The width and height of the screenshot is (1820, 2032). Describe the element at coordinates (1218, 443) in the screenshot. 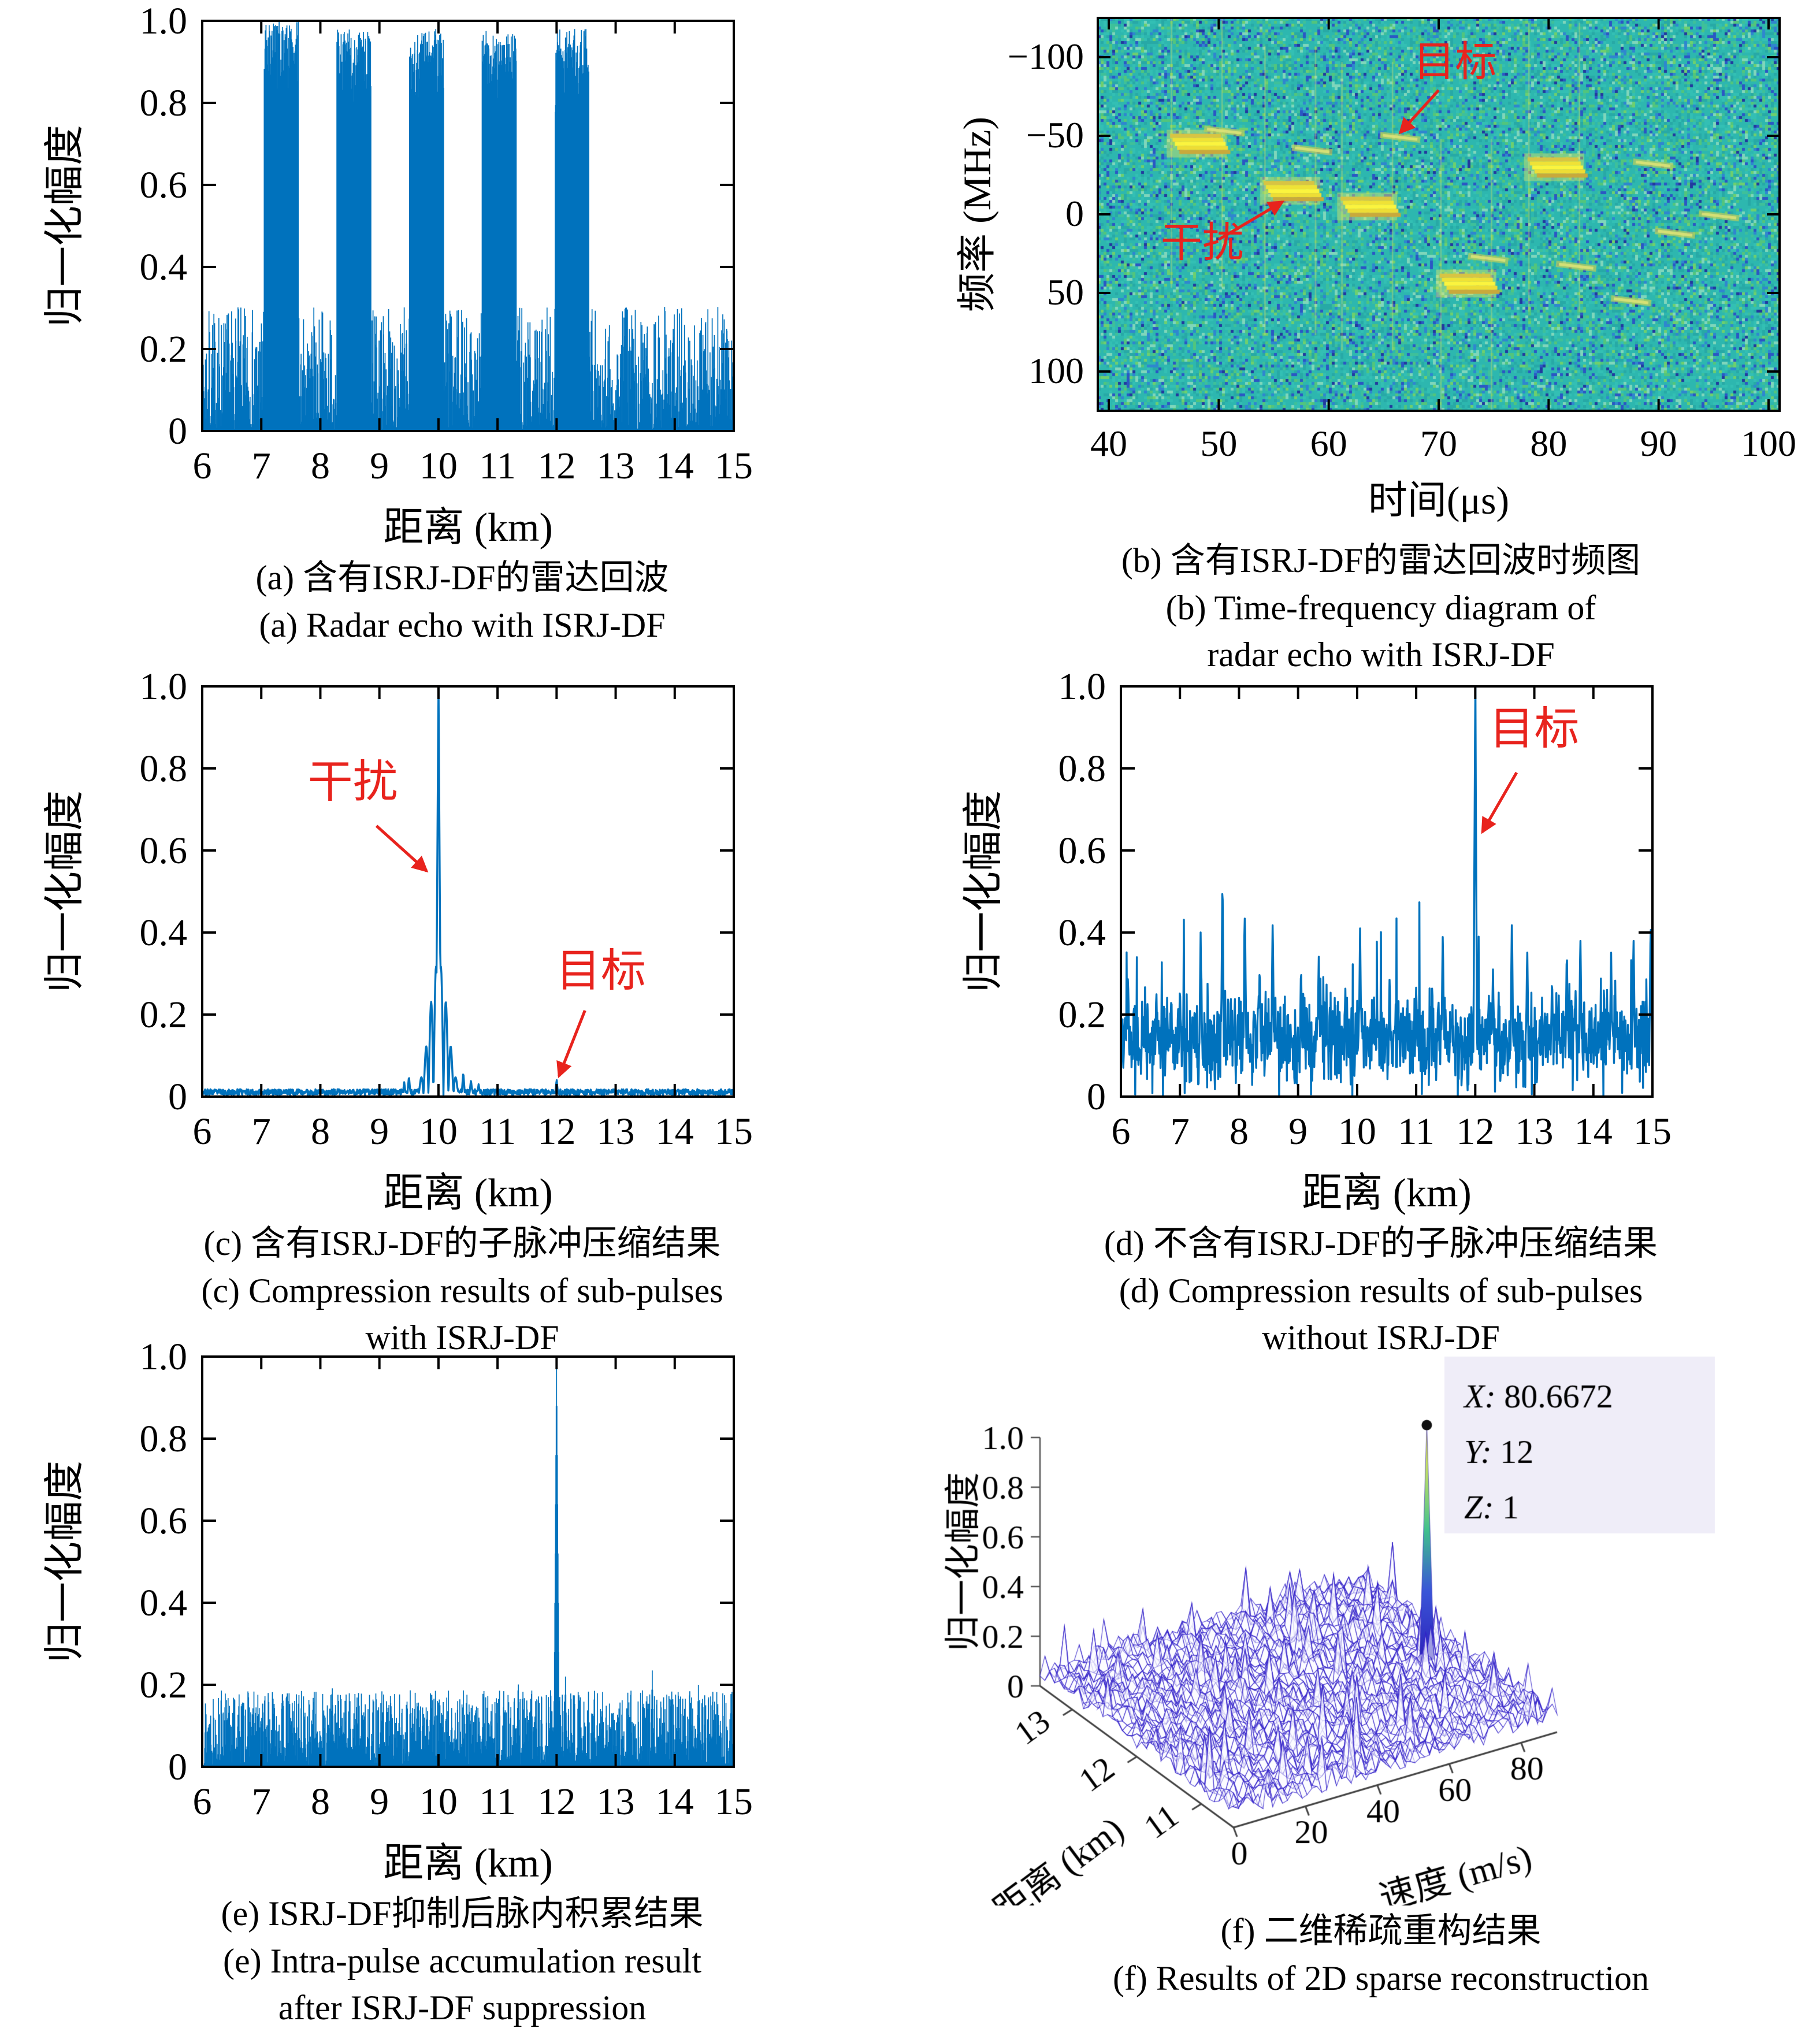

I see `svg-text: 50` at that location.